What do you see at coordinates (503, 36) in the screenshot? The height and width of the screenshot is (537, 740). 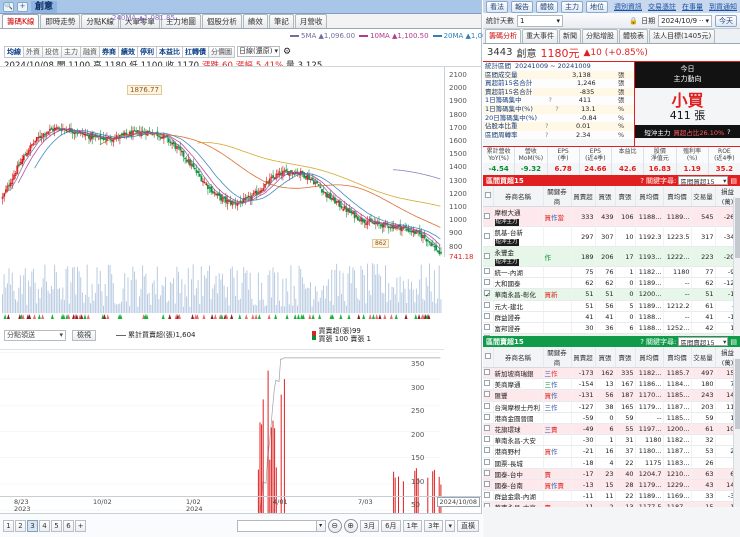 I see `info-tab-0: 籌碼分析` at bounding box center [503, 36].